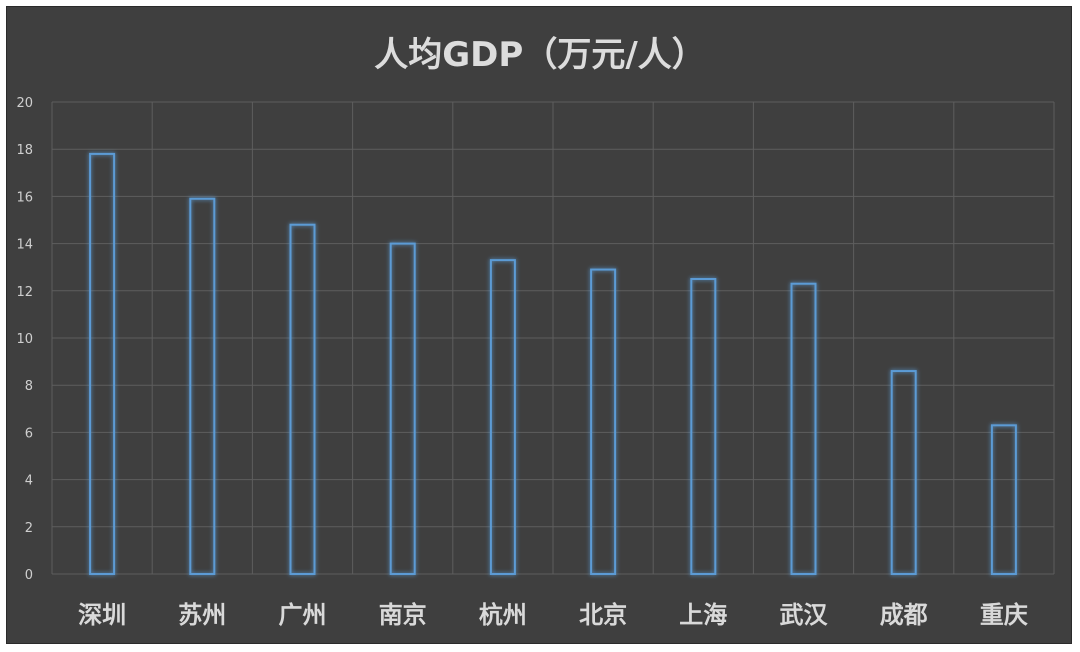 This screenshot has width=1080, height=652. What do you see at coordinates (102, 615) in the screenshot?
I see `x-category-label: 深圳` at bounding box center [102, 615].